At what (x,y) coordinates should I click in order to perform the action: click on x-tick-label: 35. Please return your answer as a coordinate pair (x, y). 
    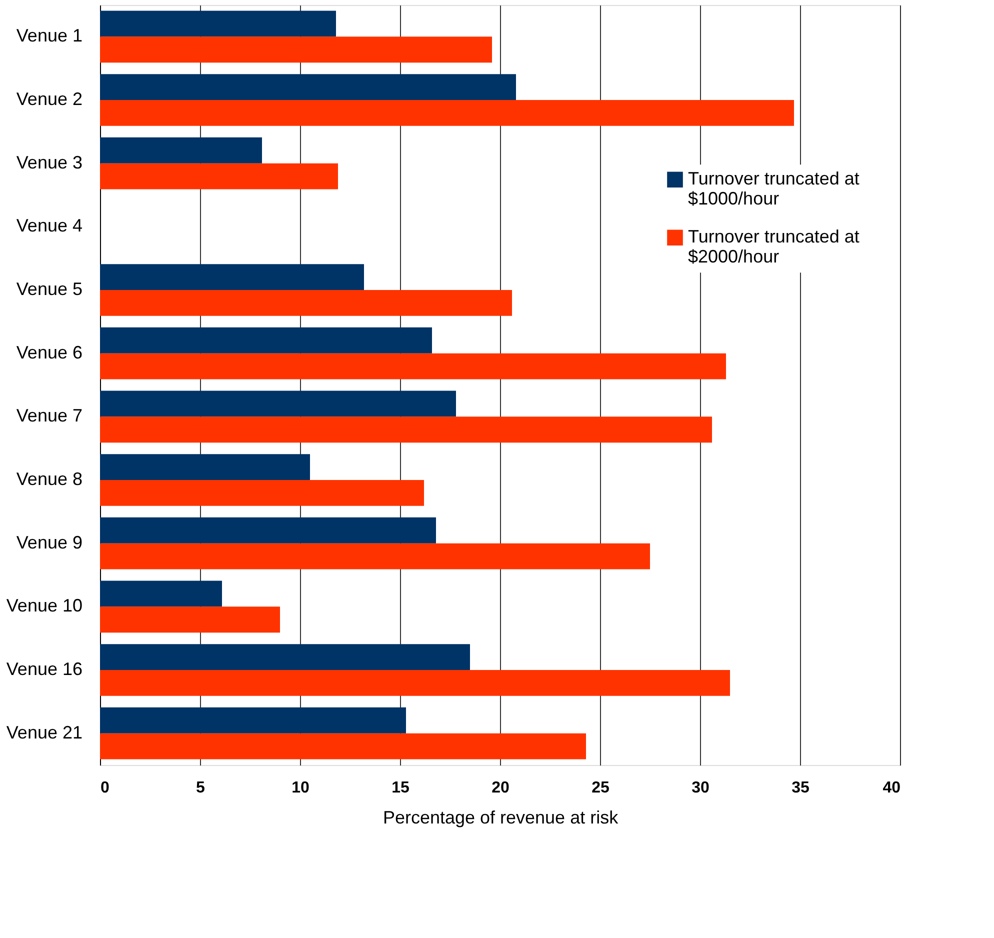
    Looking at the image, I should click on (801, 788).